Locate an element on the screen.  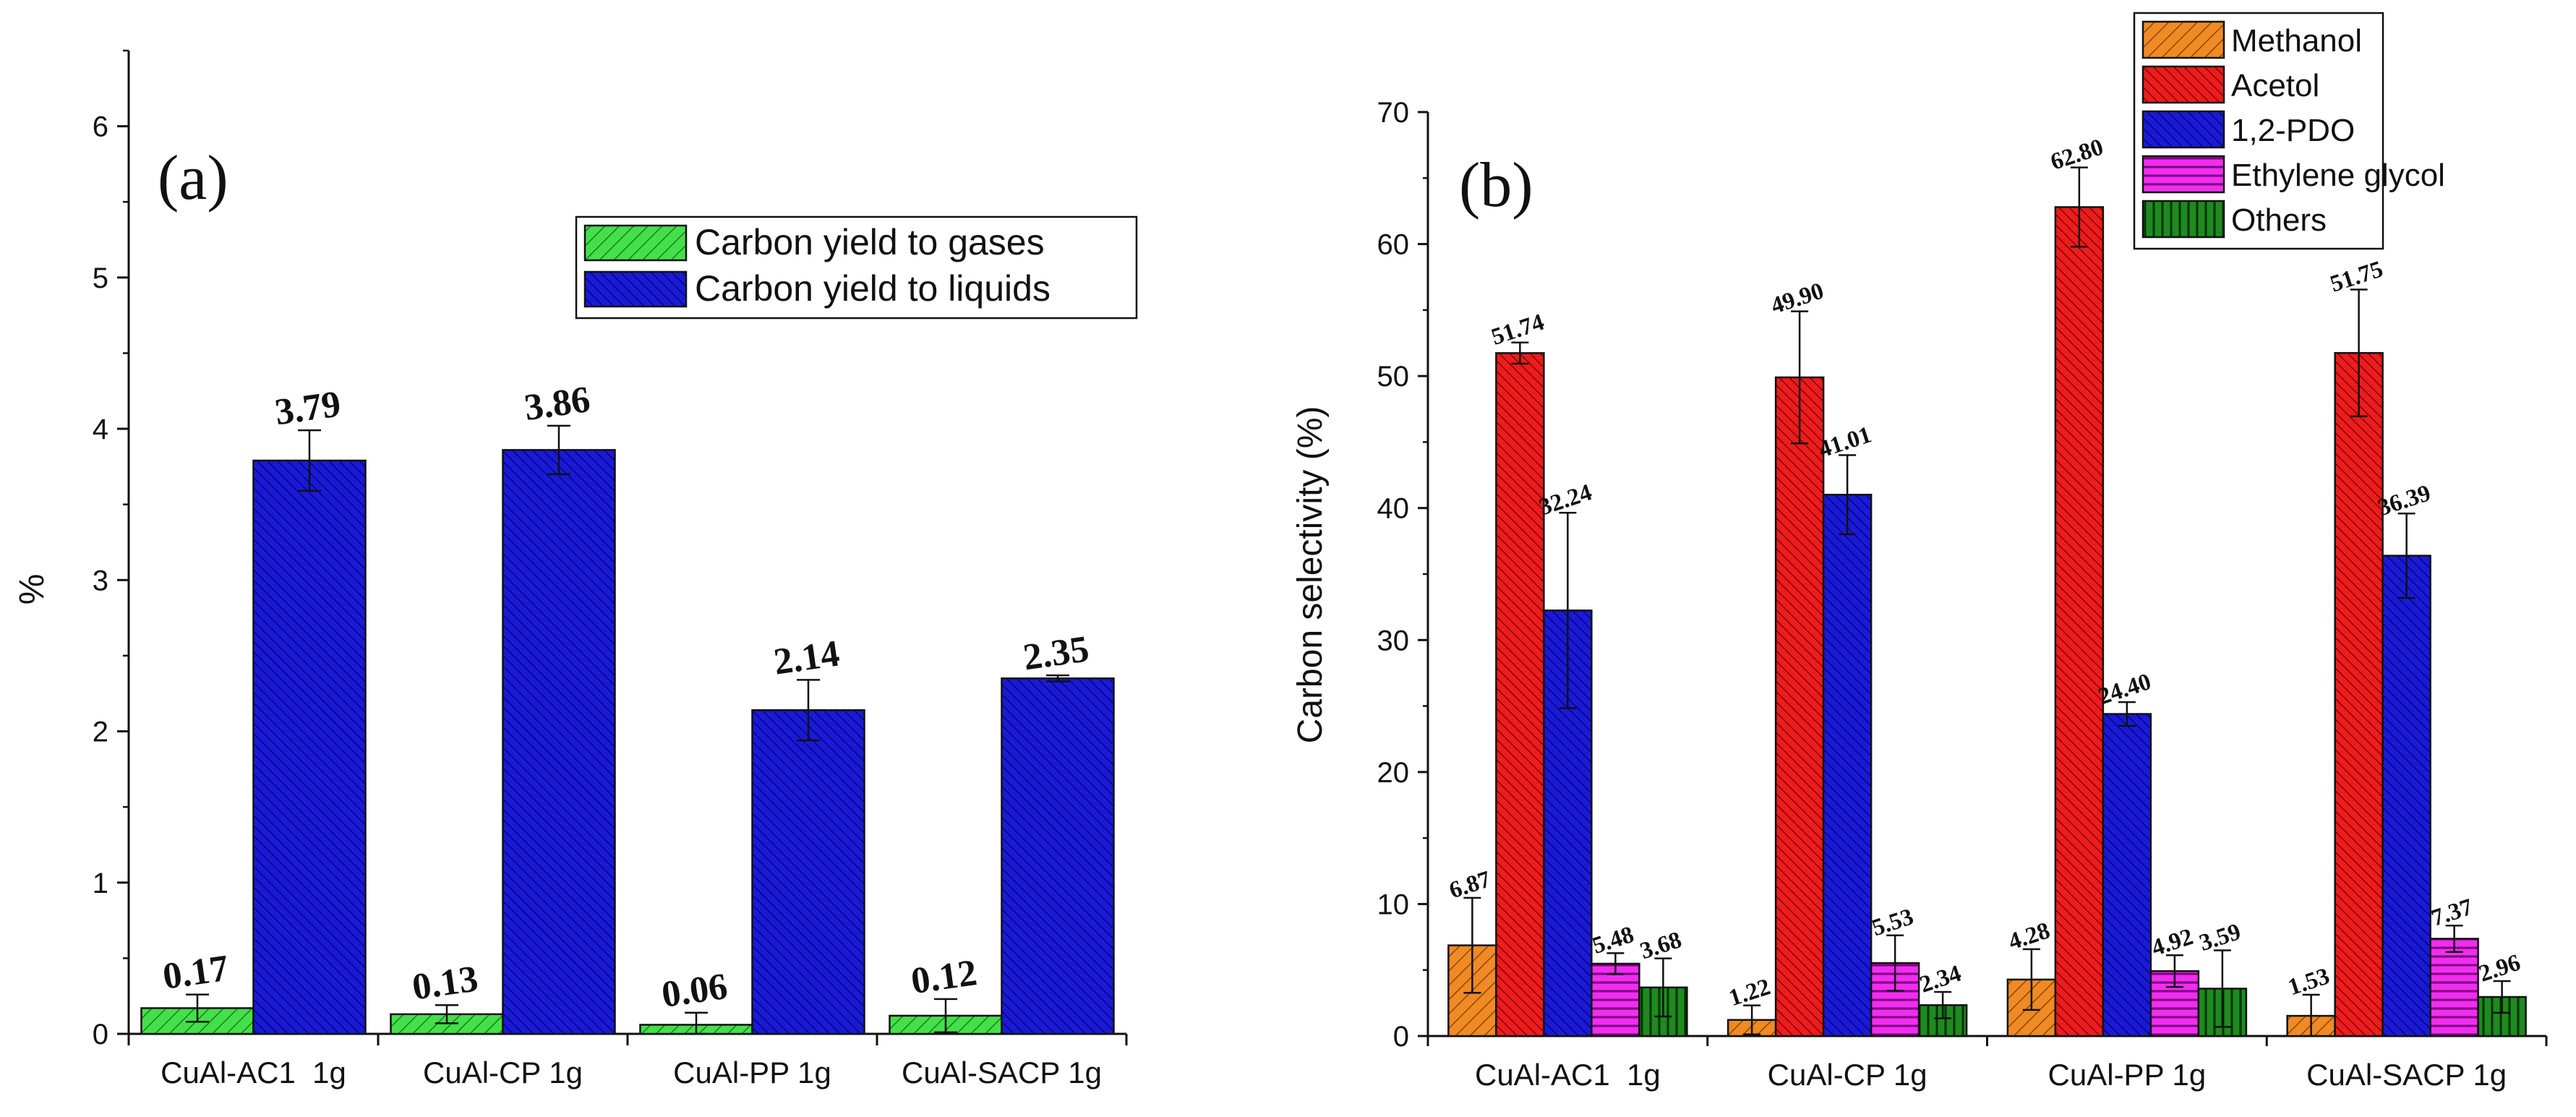
data-label-carbon-yield-to-liquids-cual-pp-1g: 2.14 is located at coordinates (806, 658).